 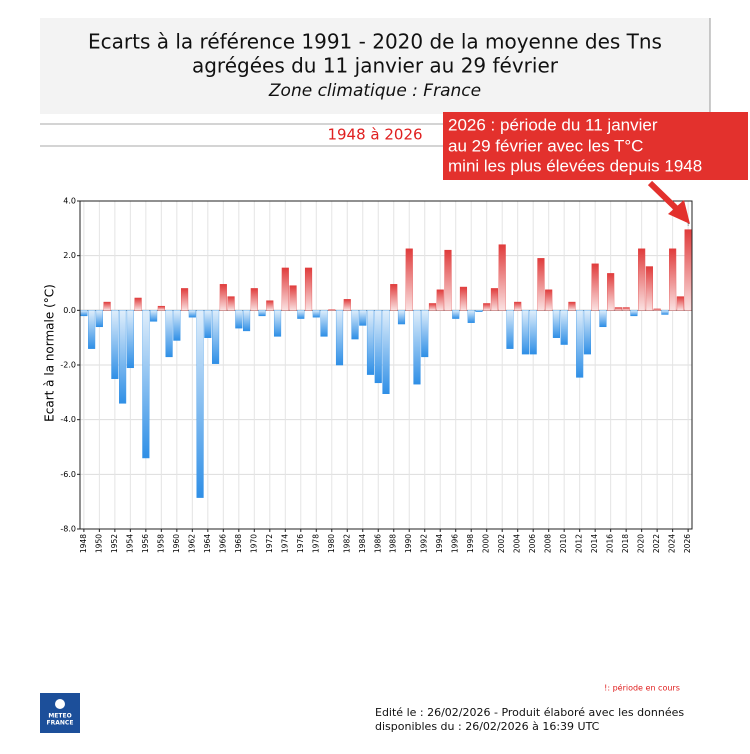 I want to click on period: 1948 à 2026, so click(x=374, y=135).